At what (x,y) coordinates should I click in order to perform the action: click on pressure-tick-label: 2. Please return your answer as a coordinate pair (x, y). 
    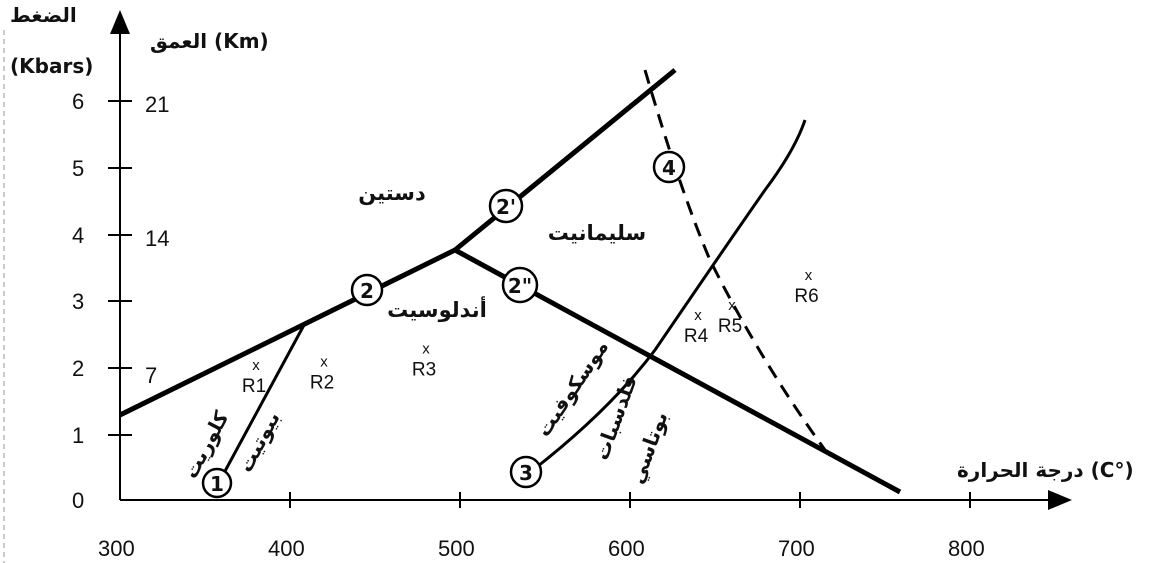
    Looking at the image, I should click on (78, 368).